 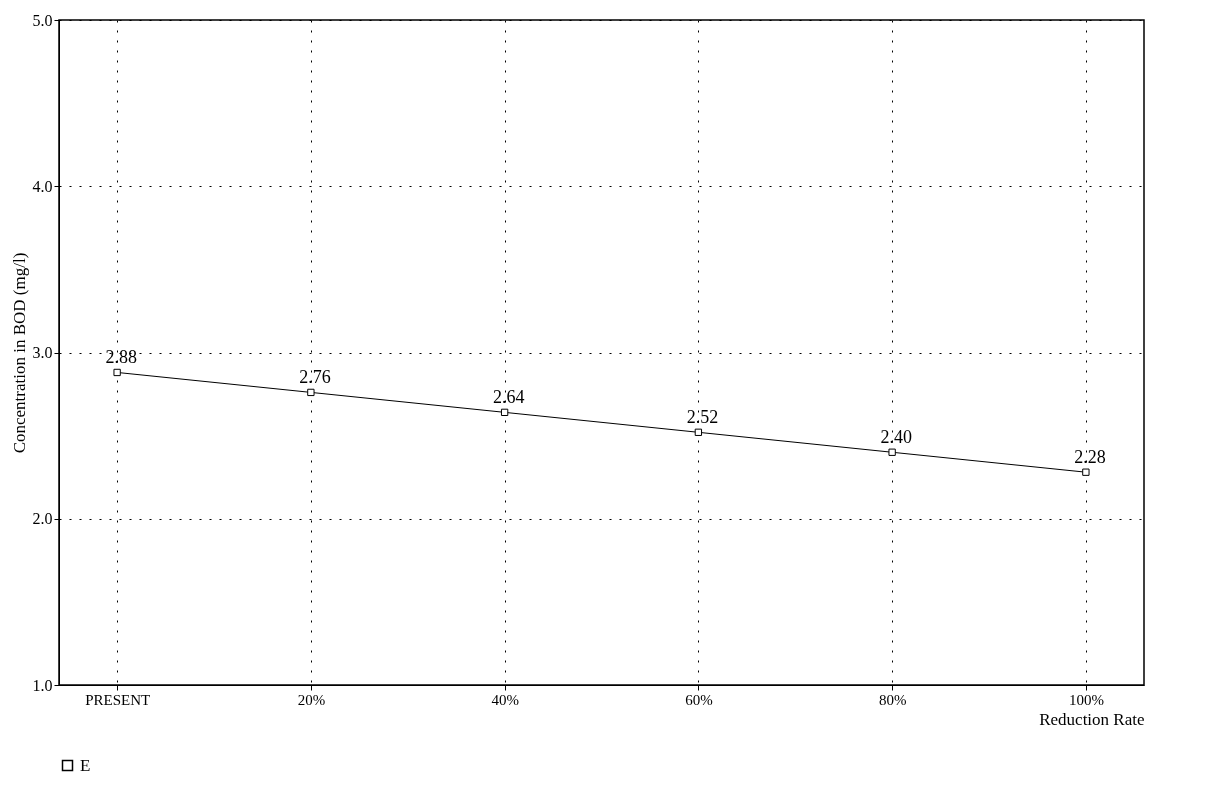 What do you see at coordinates (896, 437) in the screenshot?
I see `data-label: 2.40` at bounding box center [896, 437].